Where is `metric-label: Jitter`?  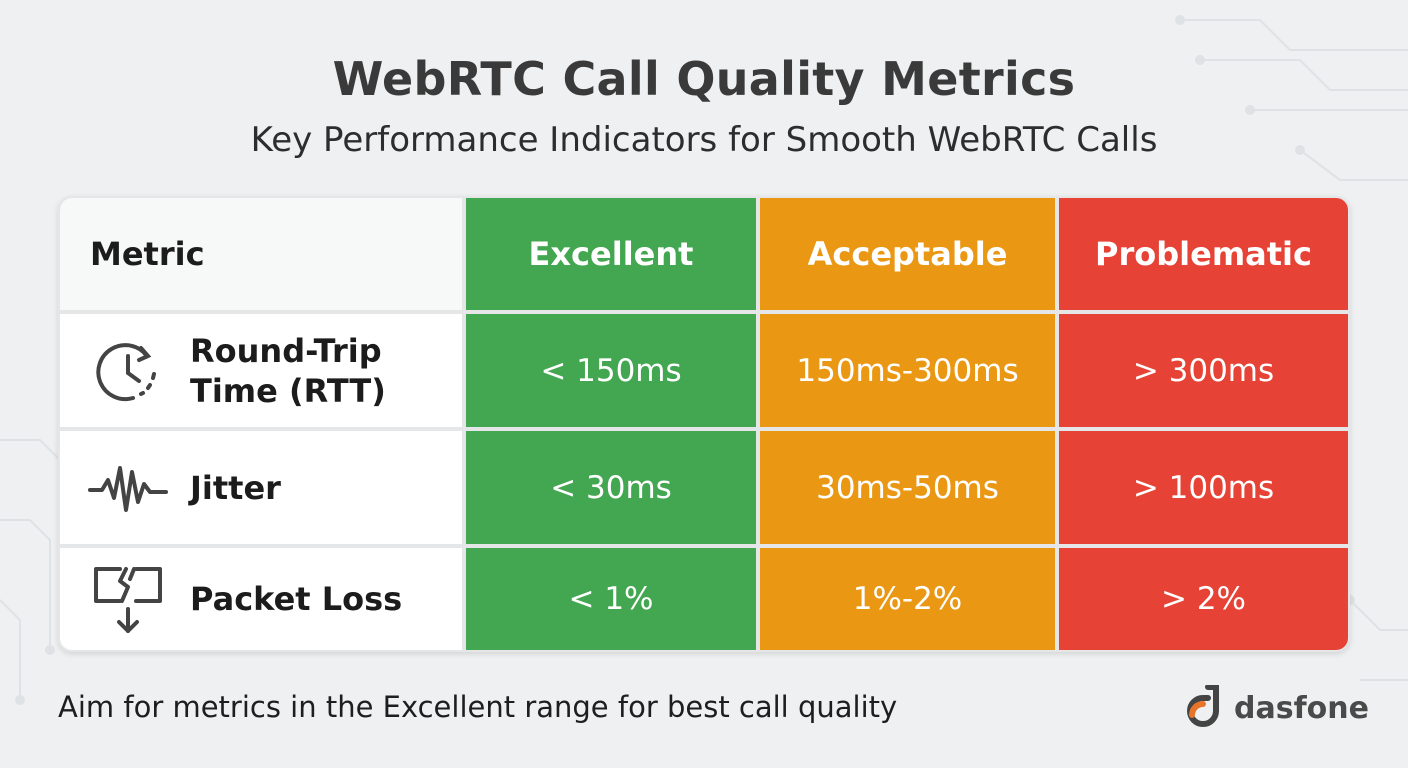 metric-label: Jitter is located at coordinates (235, 487).